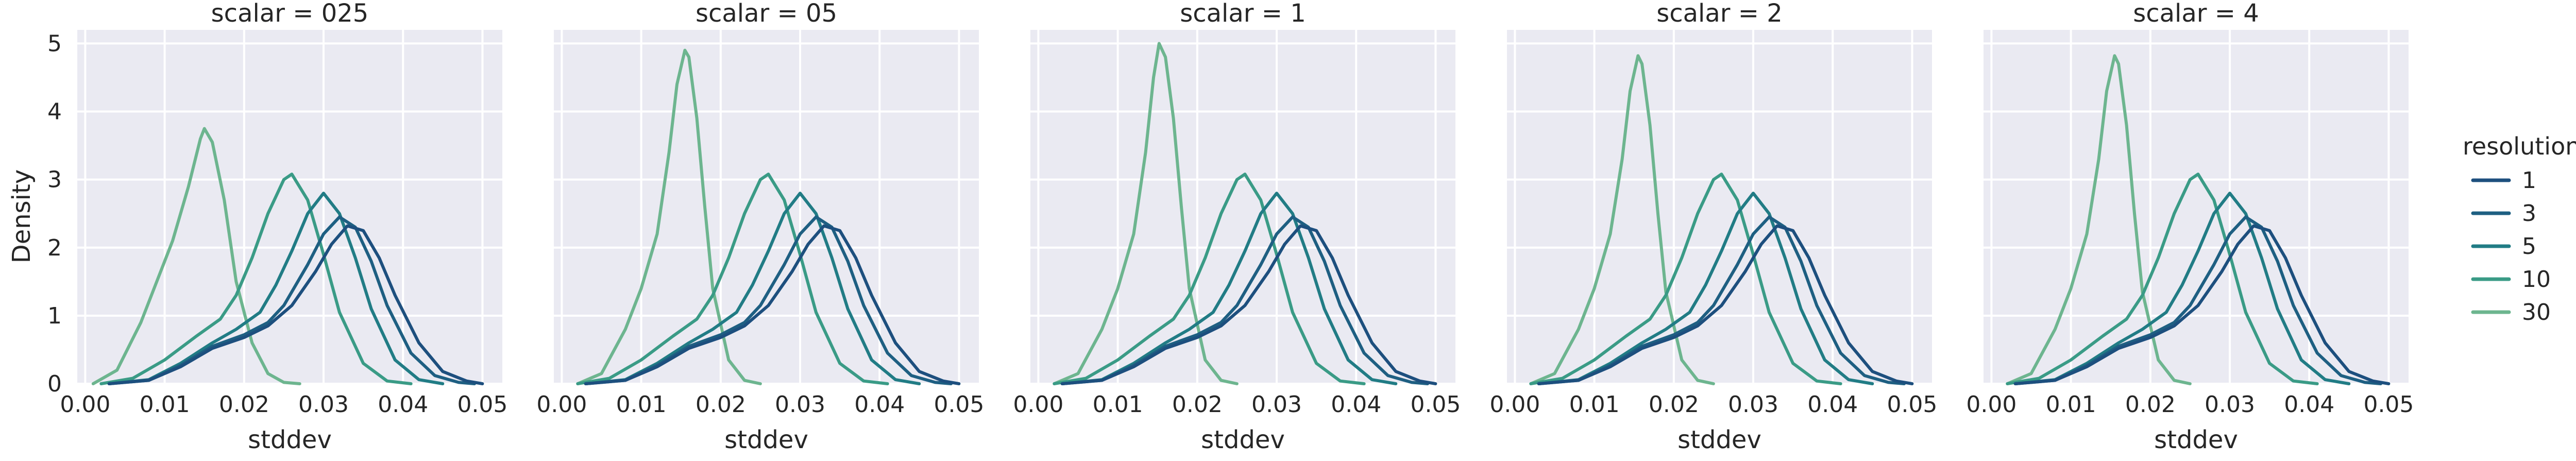 The image size is (2576, 461). What do you see at coordinates (54, 248) in the screenshot?
I see `y-tick-label: 2` at bounding box center [54, 248].